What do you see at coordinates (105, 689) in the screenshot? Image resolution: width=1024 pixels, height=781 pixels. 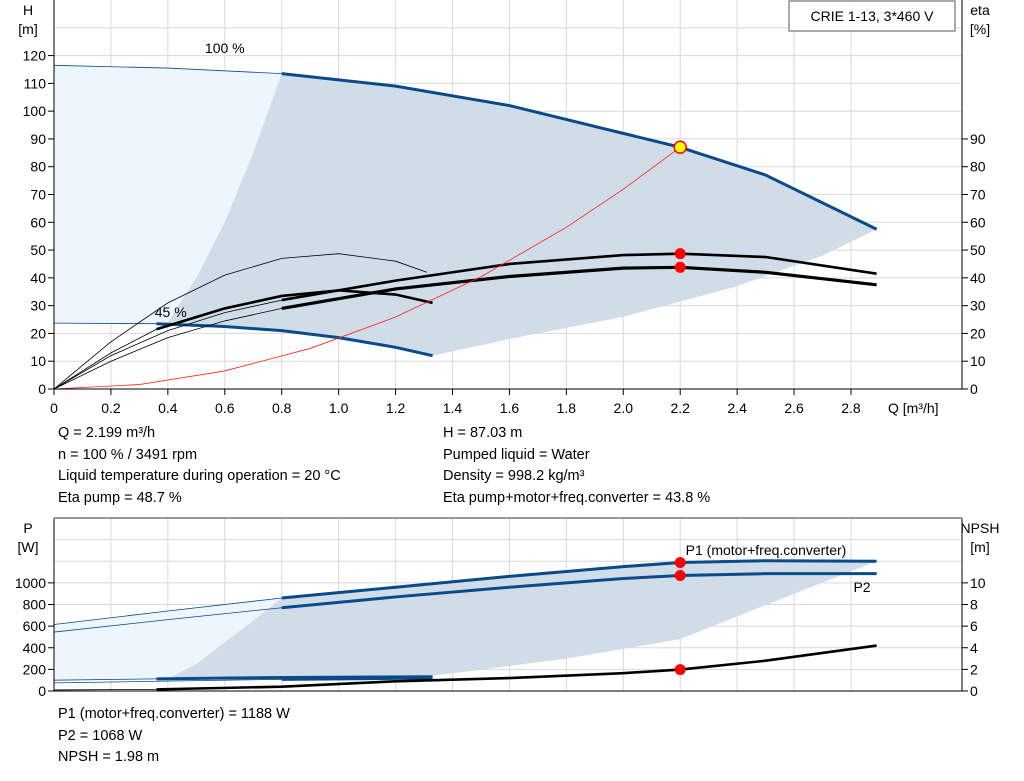 I see `curve-npsh-thin` at bounding box center [105, 689].